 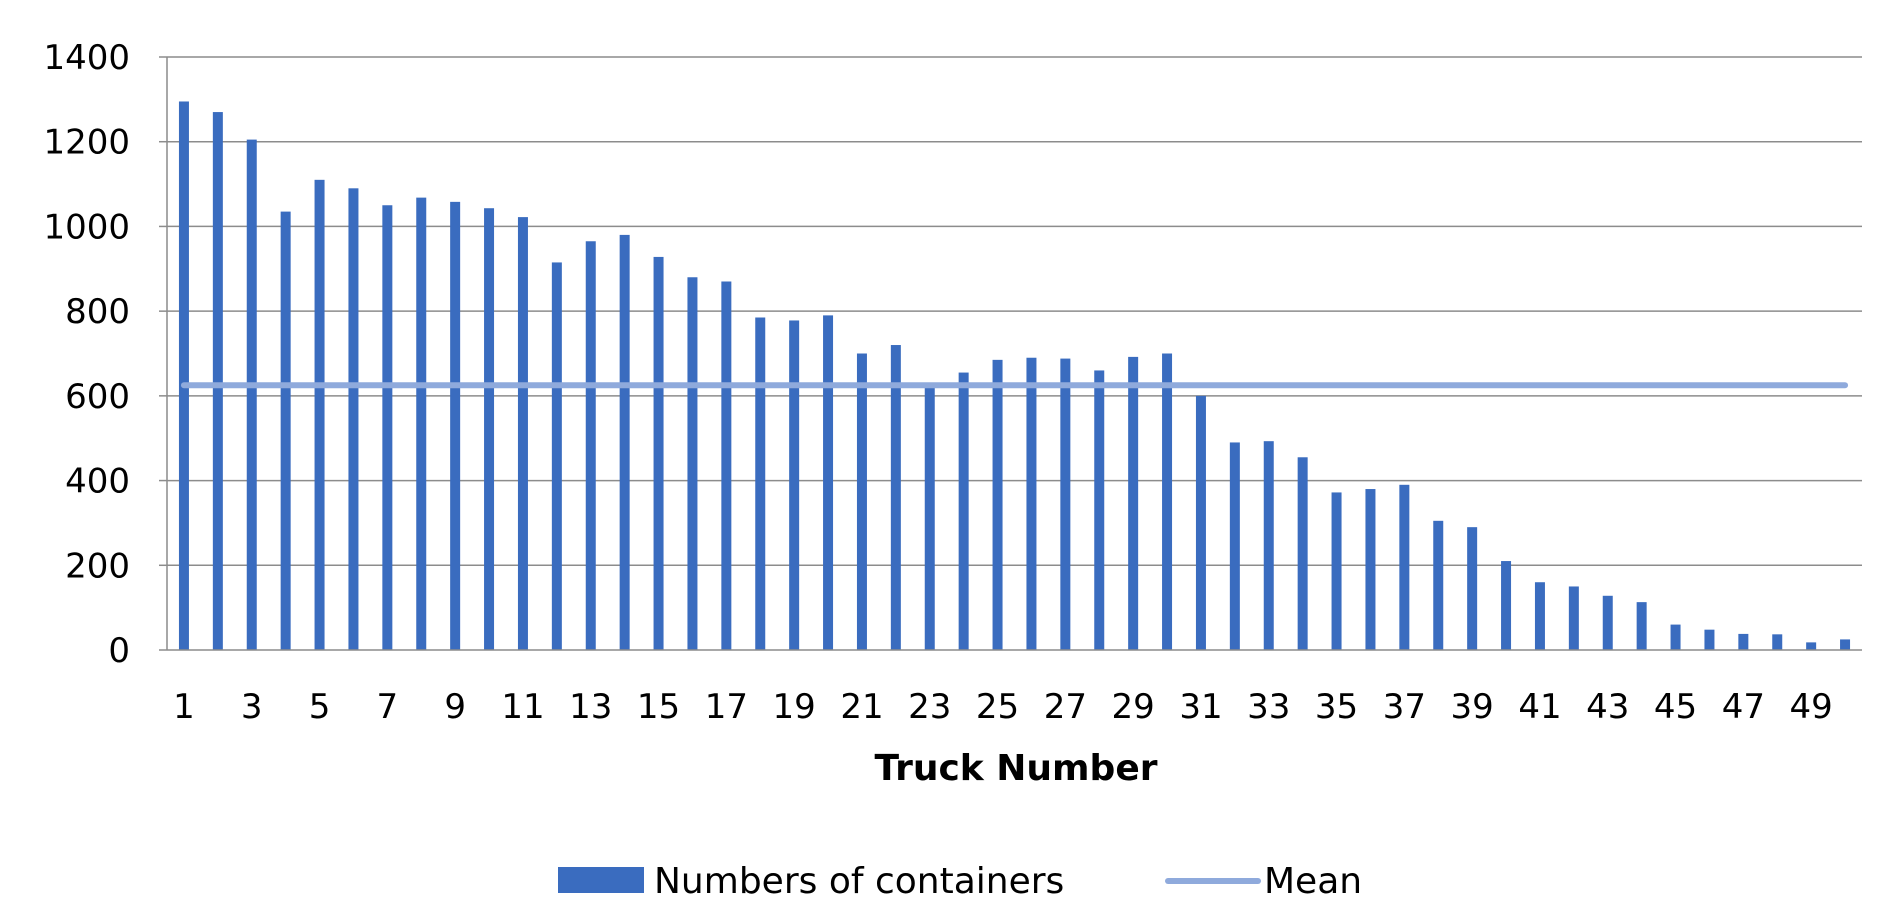 I want to click on x-tick-label-3: 3, so click(x=252, y=707).